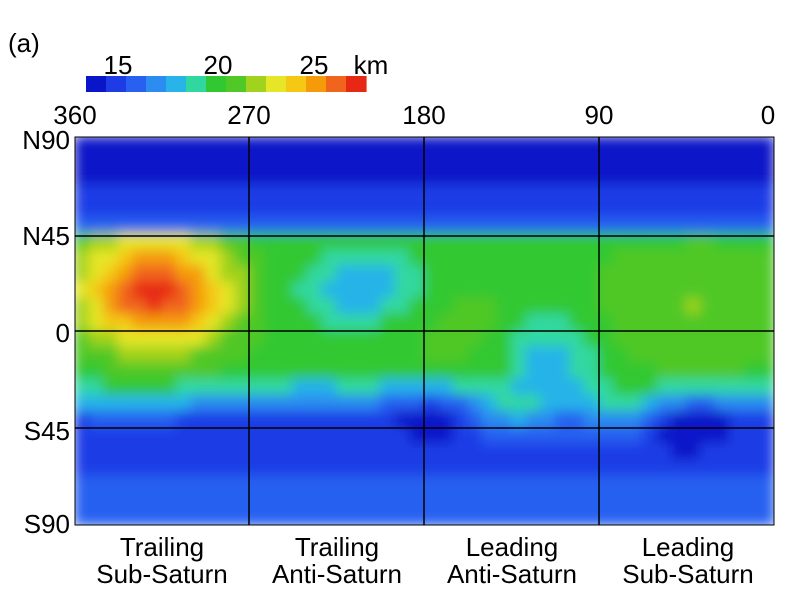 This screenshot has height=597, width=787. I want to click on y-tick-n90: N90, so click(46, 140).